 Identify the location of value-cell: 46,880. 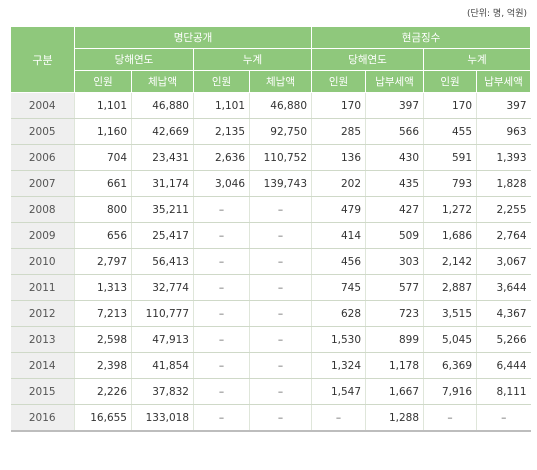
(280, 105).